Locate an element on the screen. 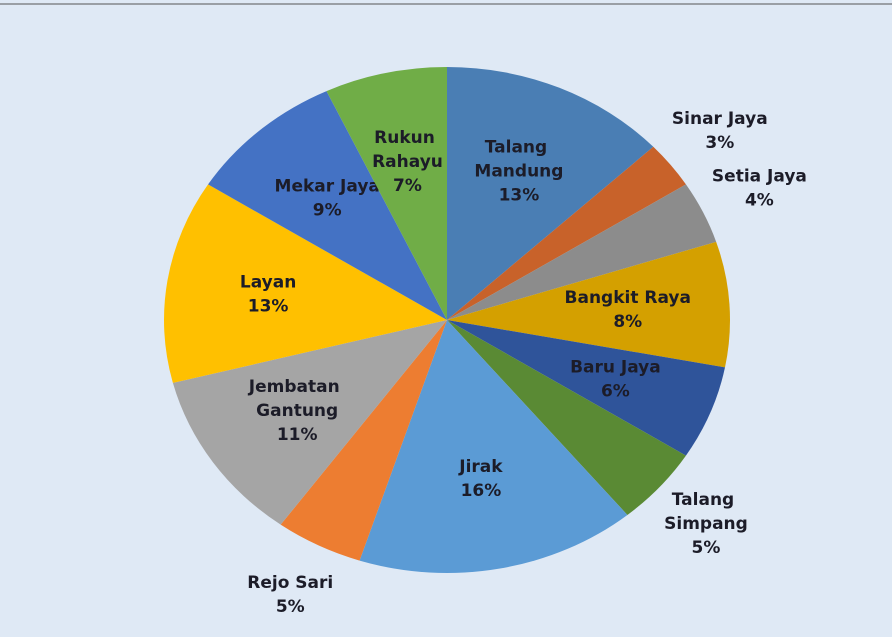 The height and width of the screenshot is (637, 892). slice-label: Baru Jaya is located at coordinates (615, 368).